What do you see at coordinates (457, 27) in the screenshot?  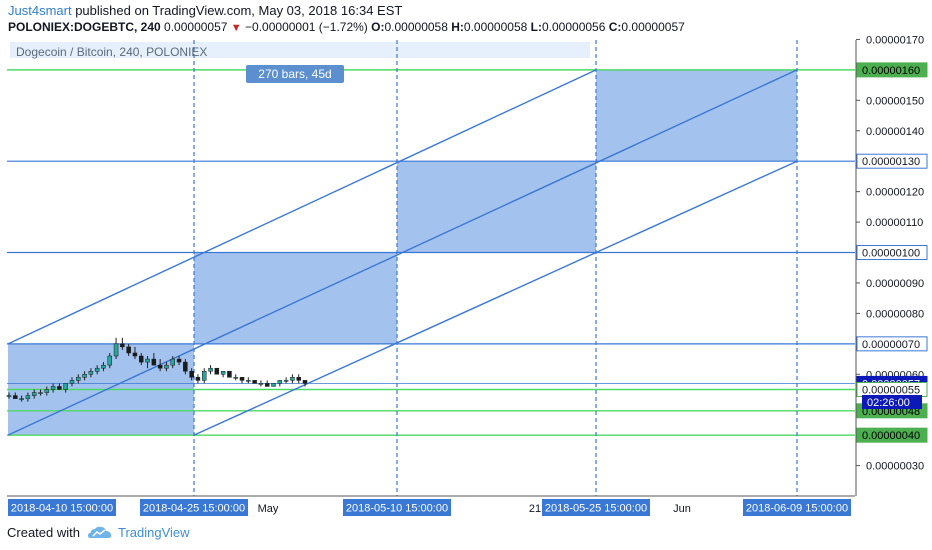 I see `high-label: H:` at bounding box center [457, 27].